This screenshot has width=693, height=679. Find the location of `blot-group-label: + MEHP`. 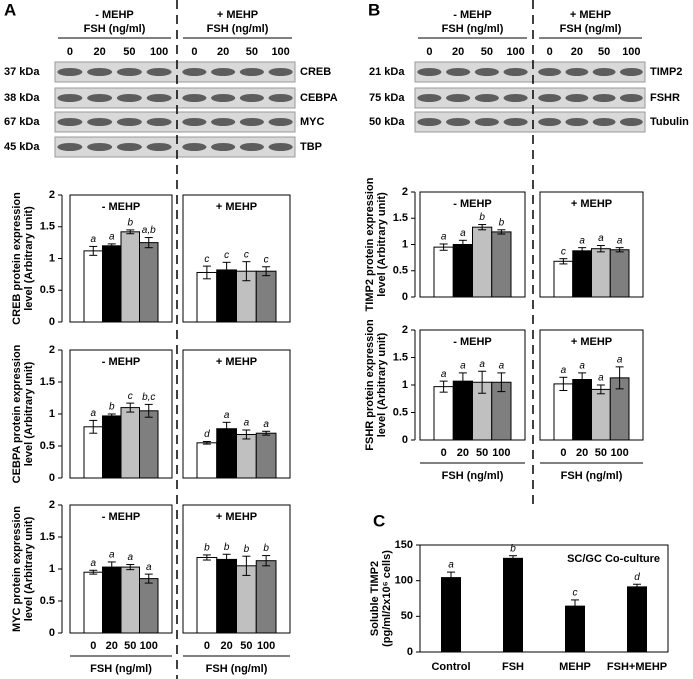

blot-group-label: + MEHP is located at coordinates (590, 15).